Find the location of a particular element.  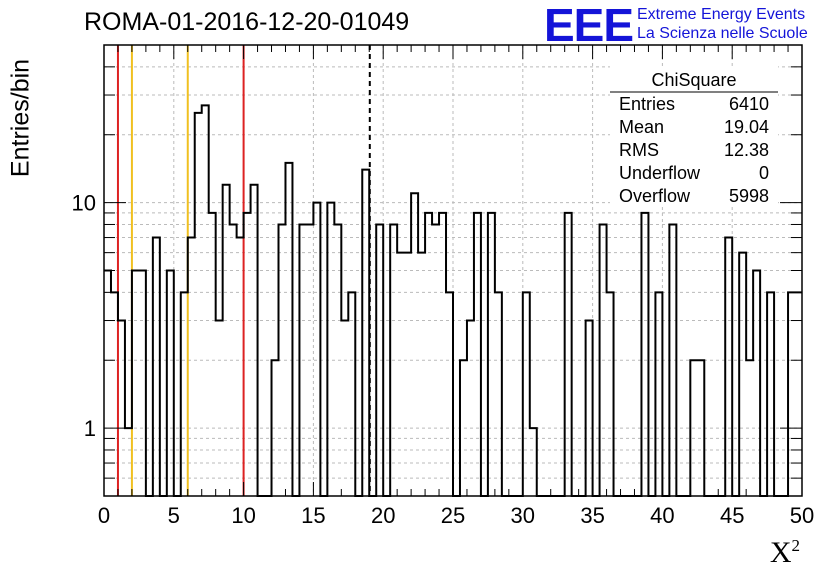

x-tick-label: 45 is located at coordinates (732, 515).